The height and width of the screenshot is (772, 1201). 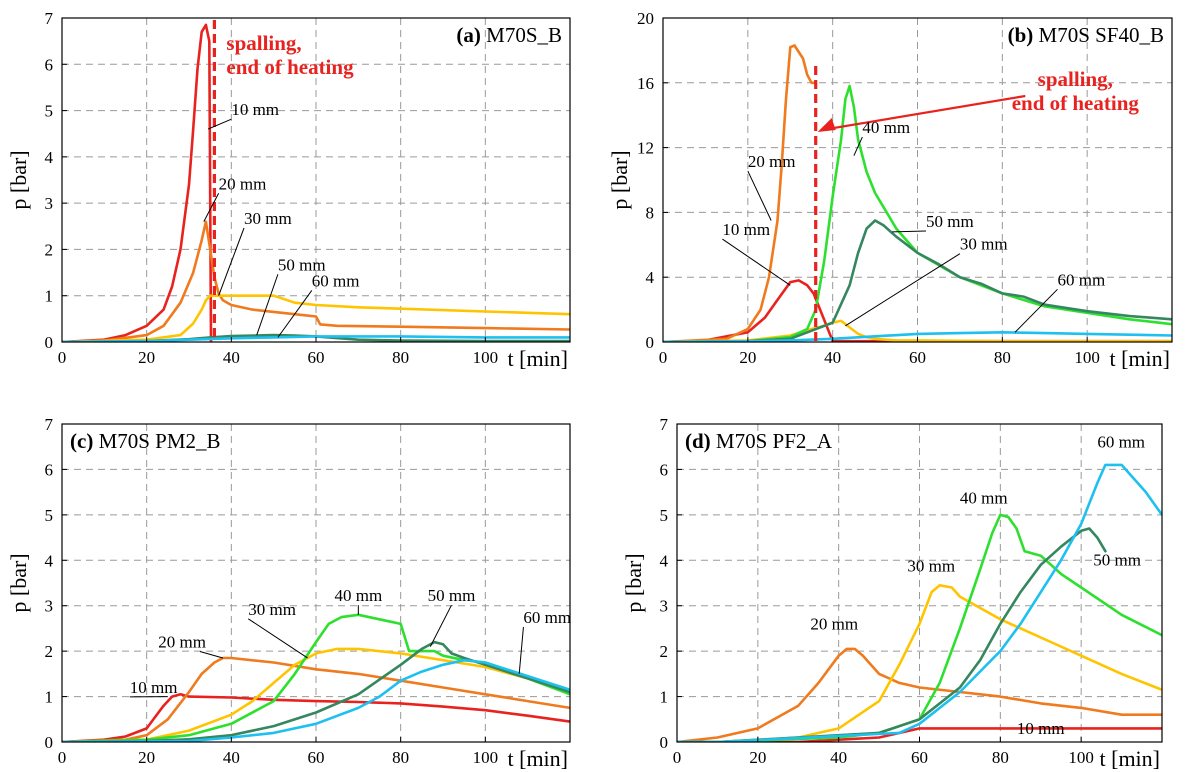 What do you see at coordinates (645, 148) in the screenshot?
I see `y-tick-label: 12` at bounding box center [645, 148].